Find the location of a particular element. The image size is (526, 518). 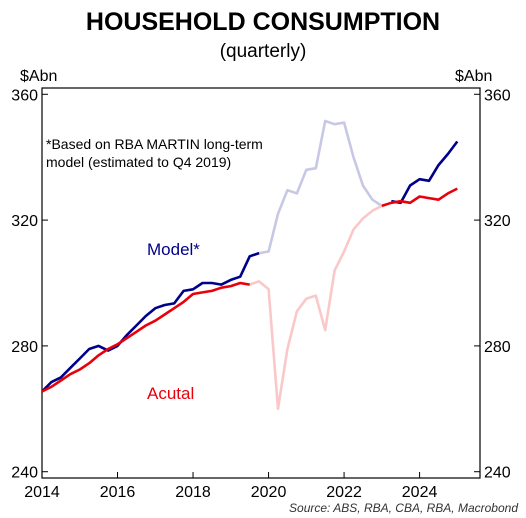

series-label-actual: Acutal is located at coordinates (170, 393).